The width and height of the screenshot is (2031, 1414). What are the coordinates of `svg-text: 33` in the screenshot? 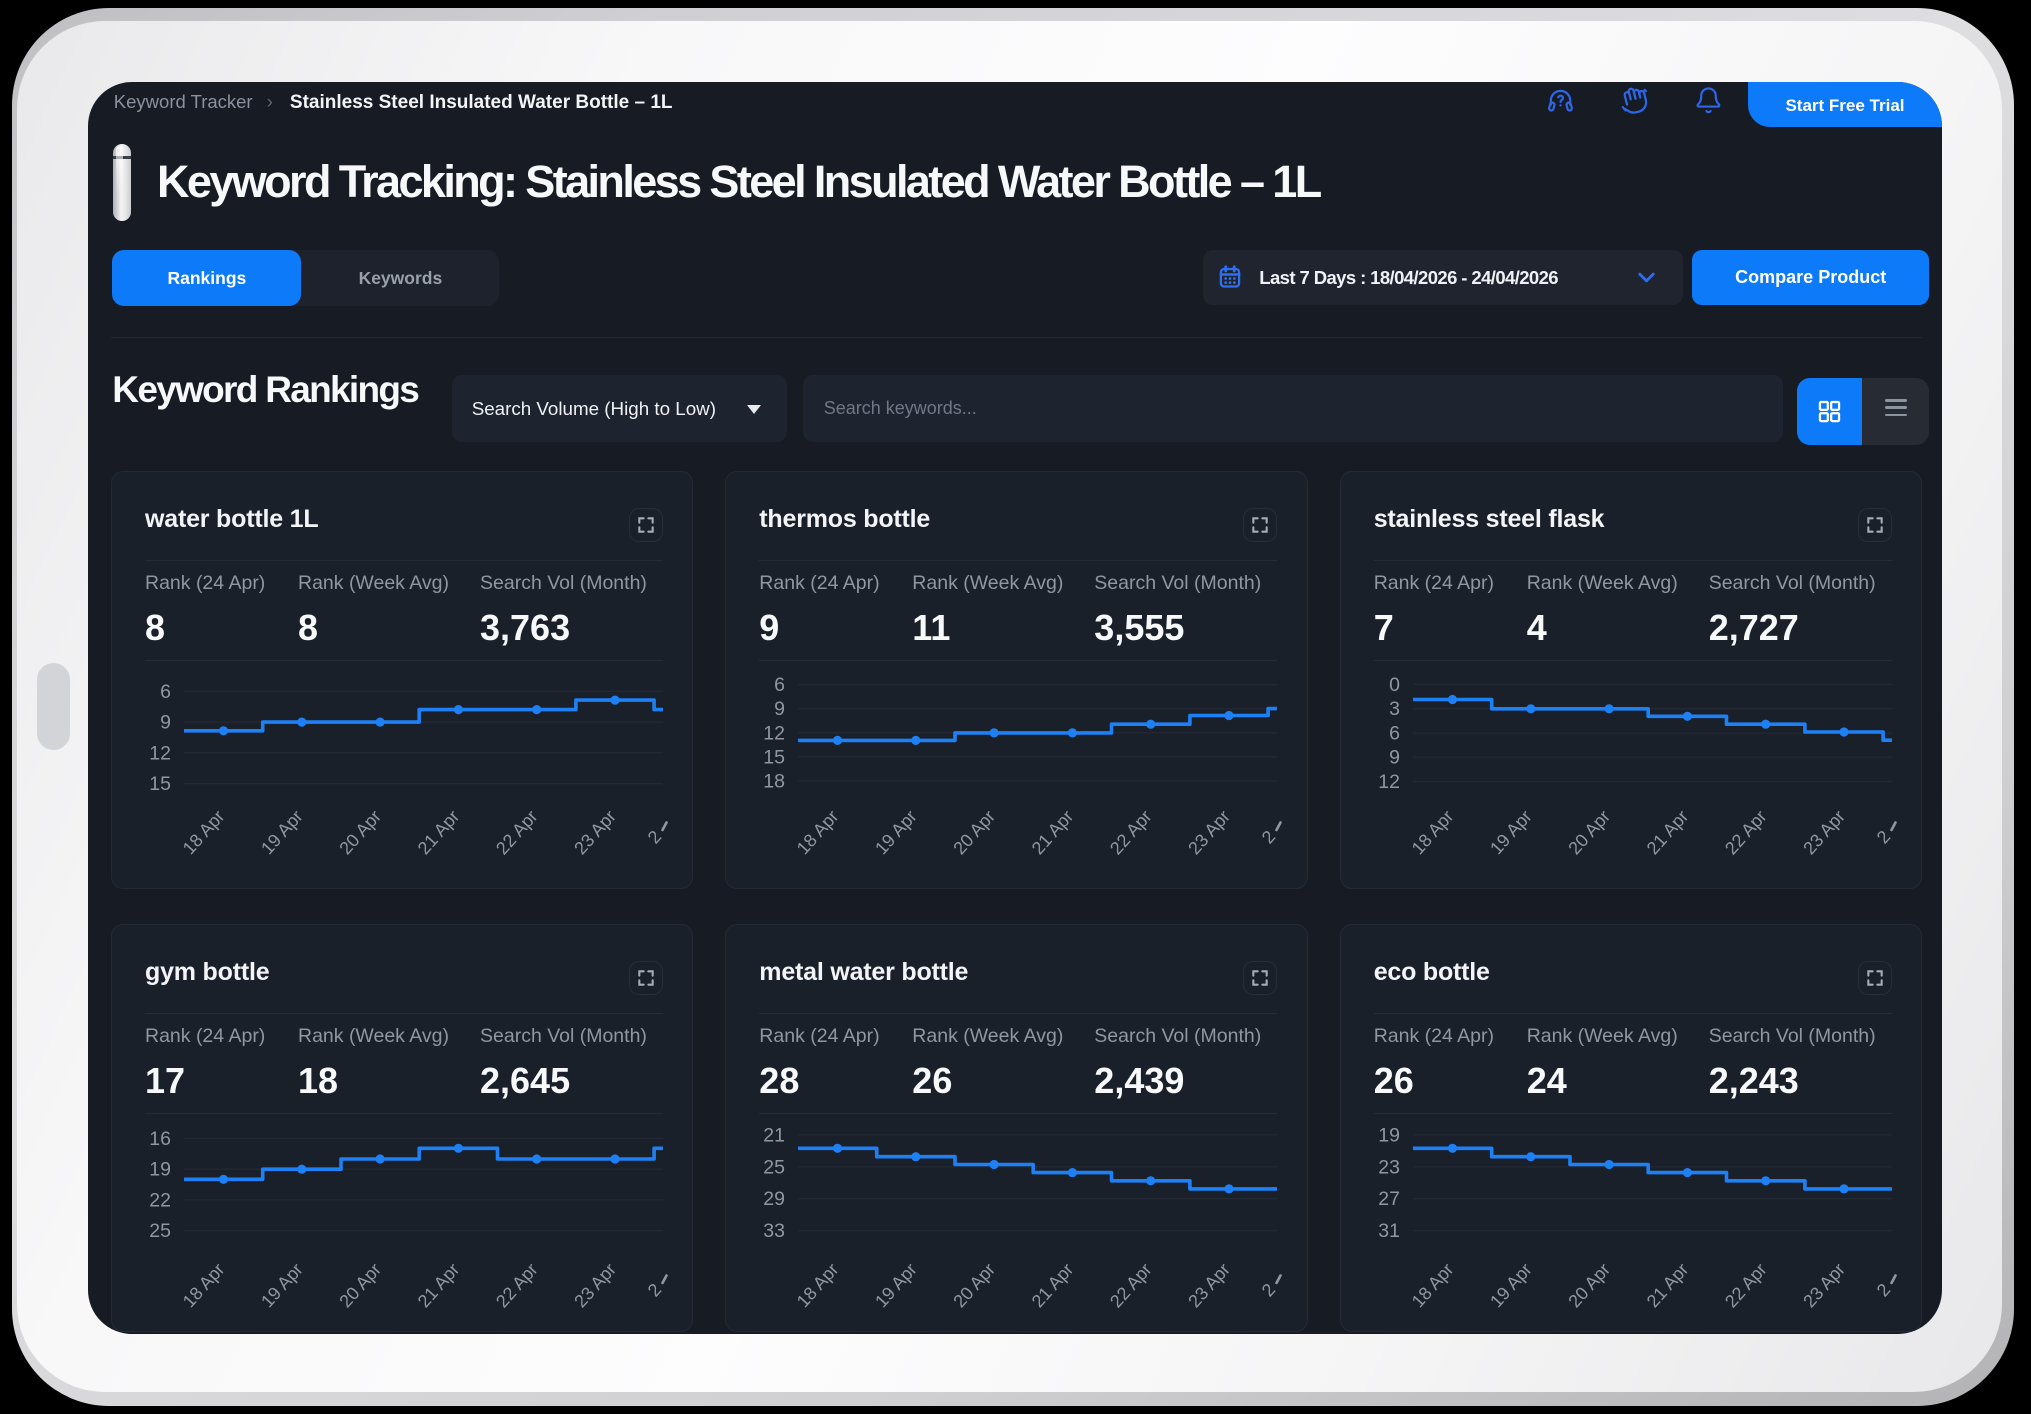 It's located at (775, 1231).